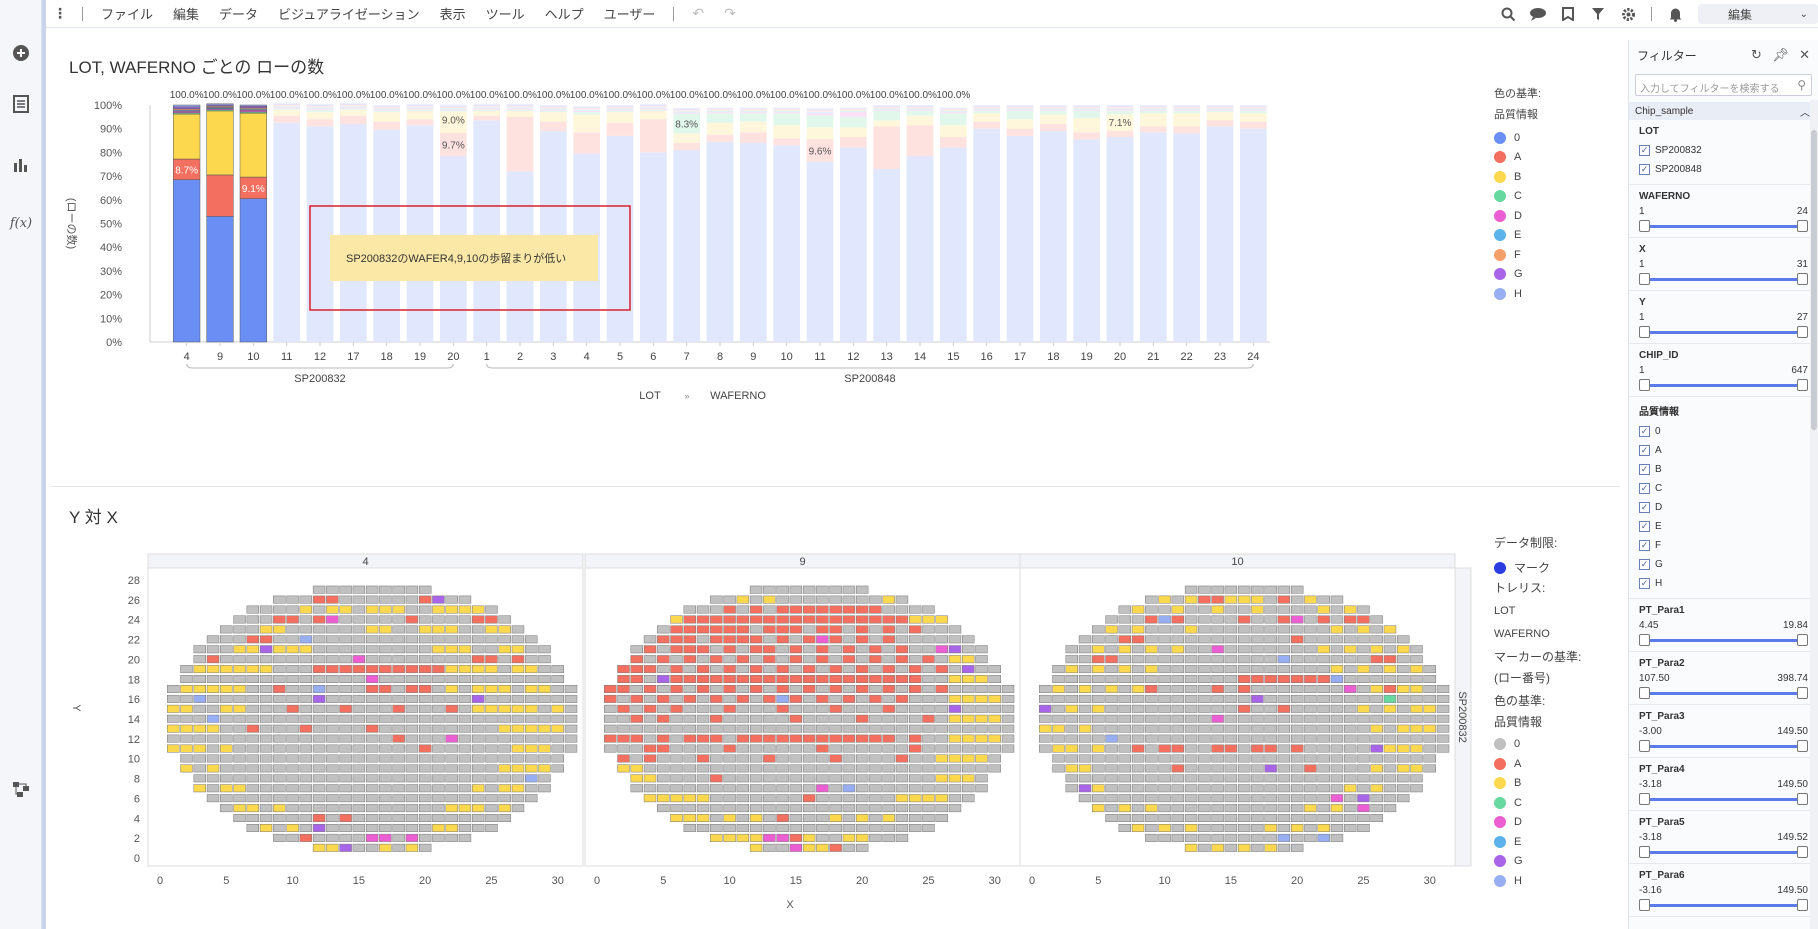 Image resolution: width=1818 pixels, height=929 pixels. I want to click on checkbox-item: ✓ SP200848, so click(1723, 169).